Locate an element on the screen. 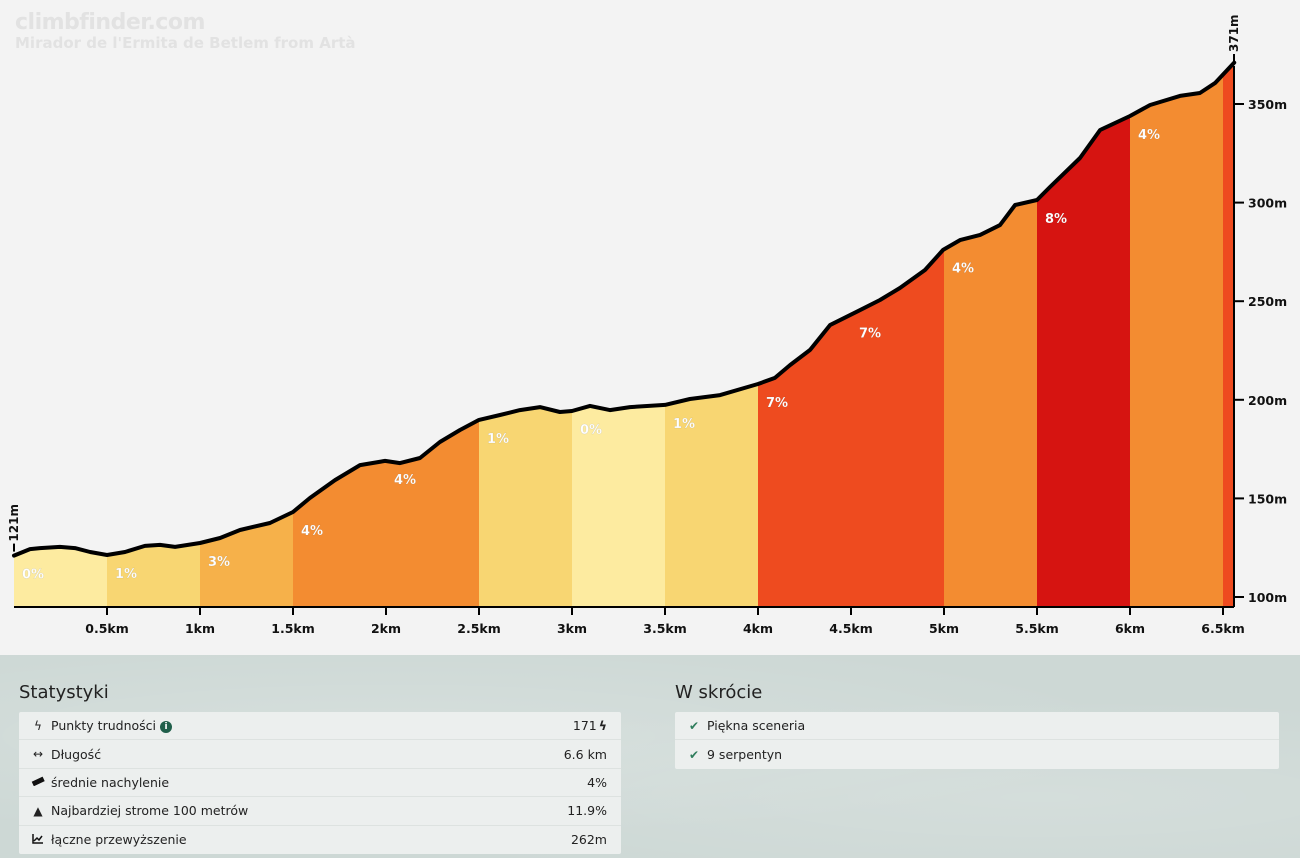  grade-label: 8% is located at coordinates (1056, 219).